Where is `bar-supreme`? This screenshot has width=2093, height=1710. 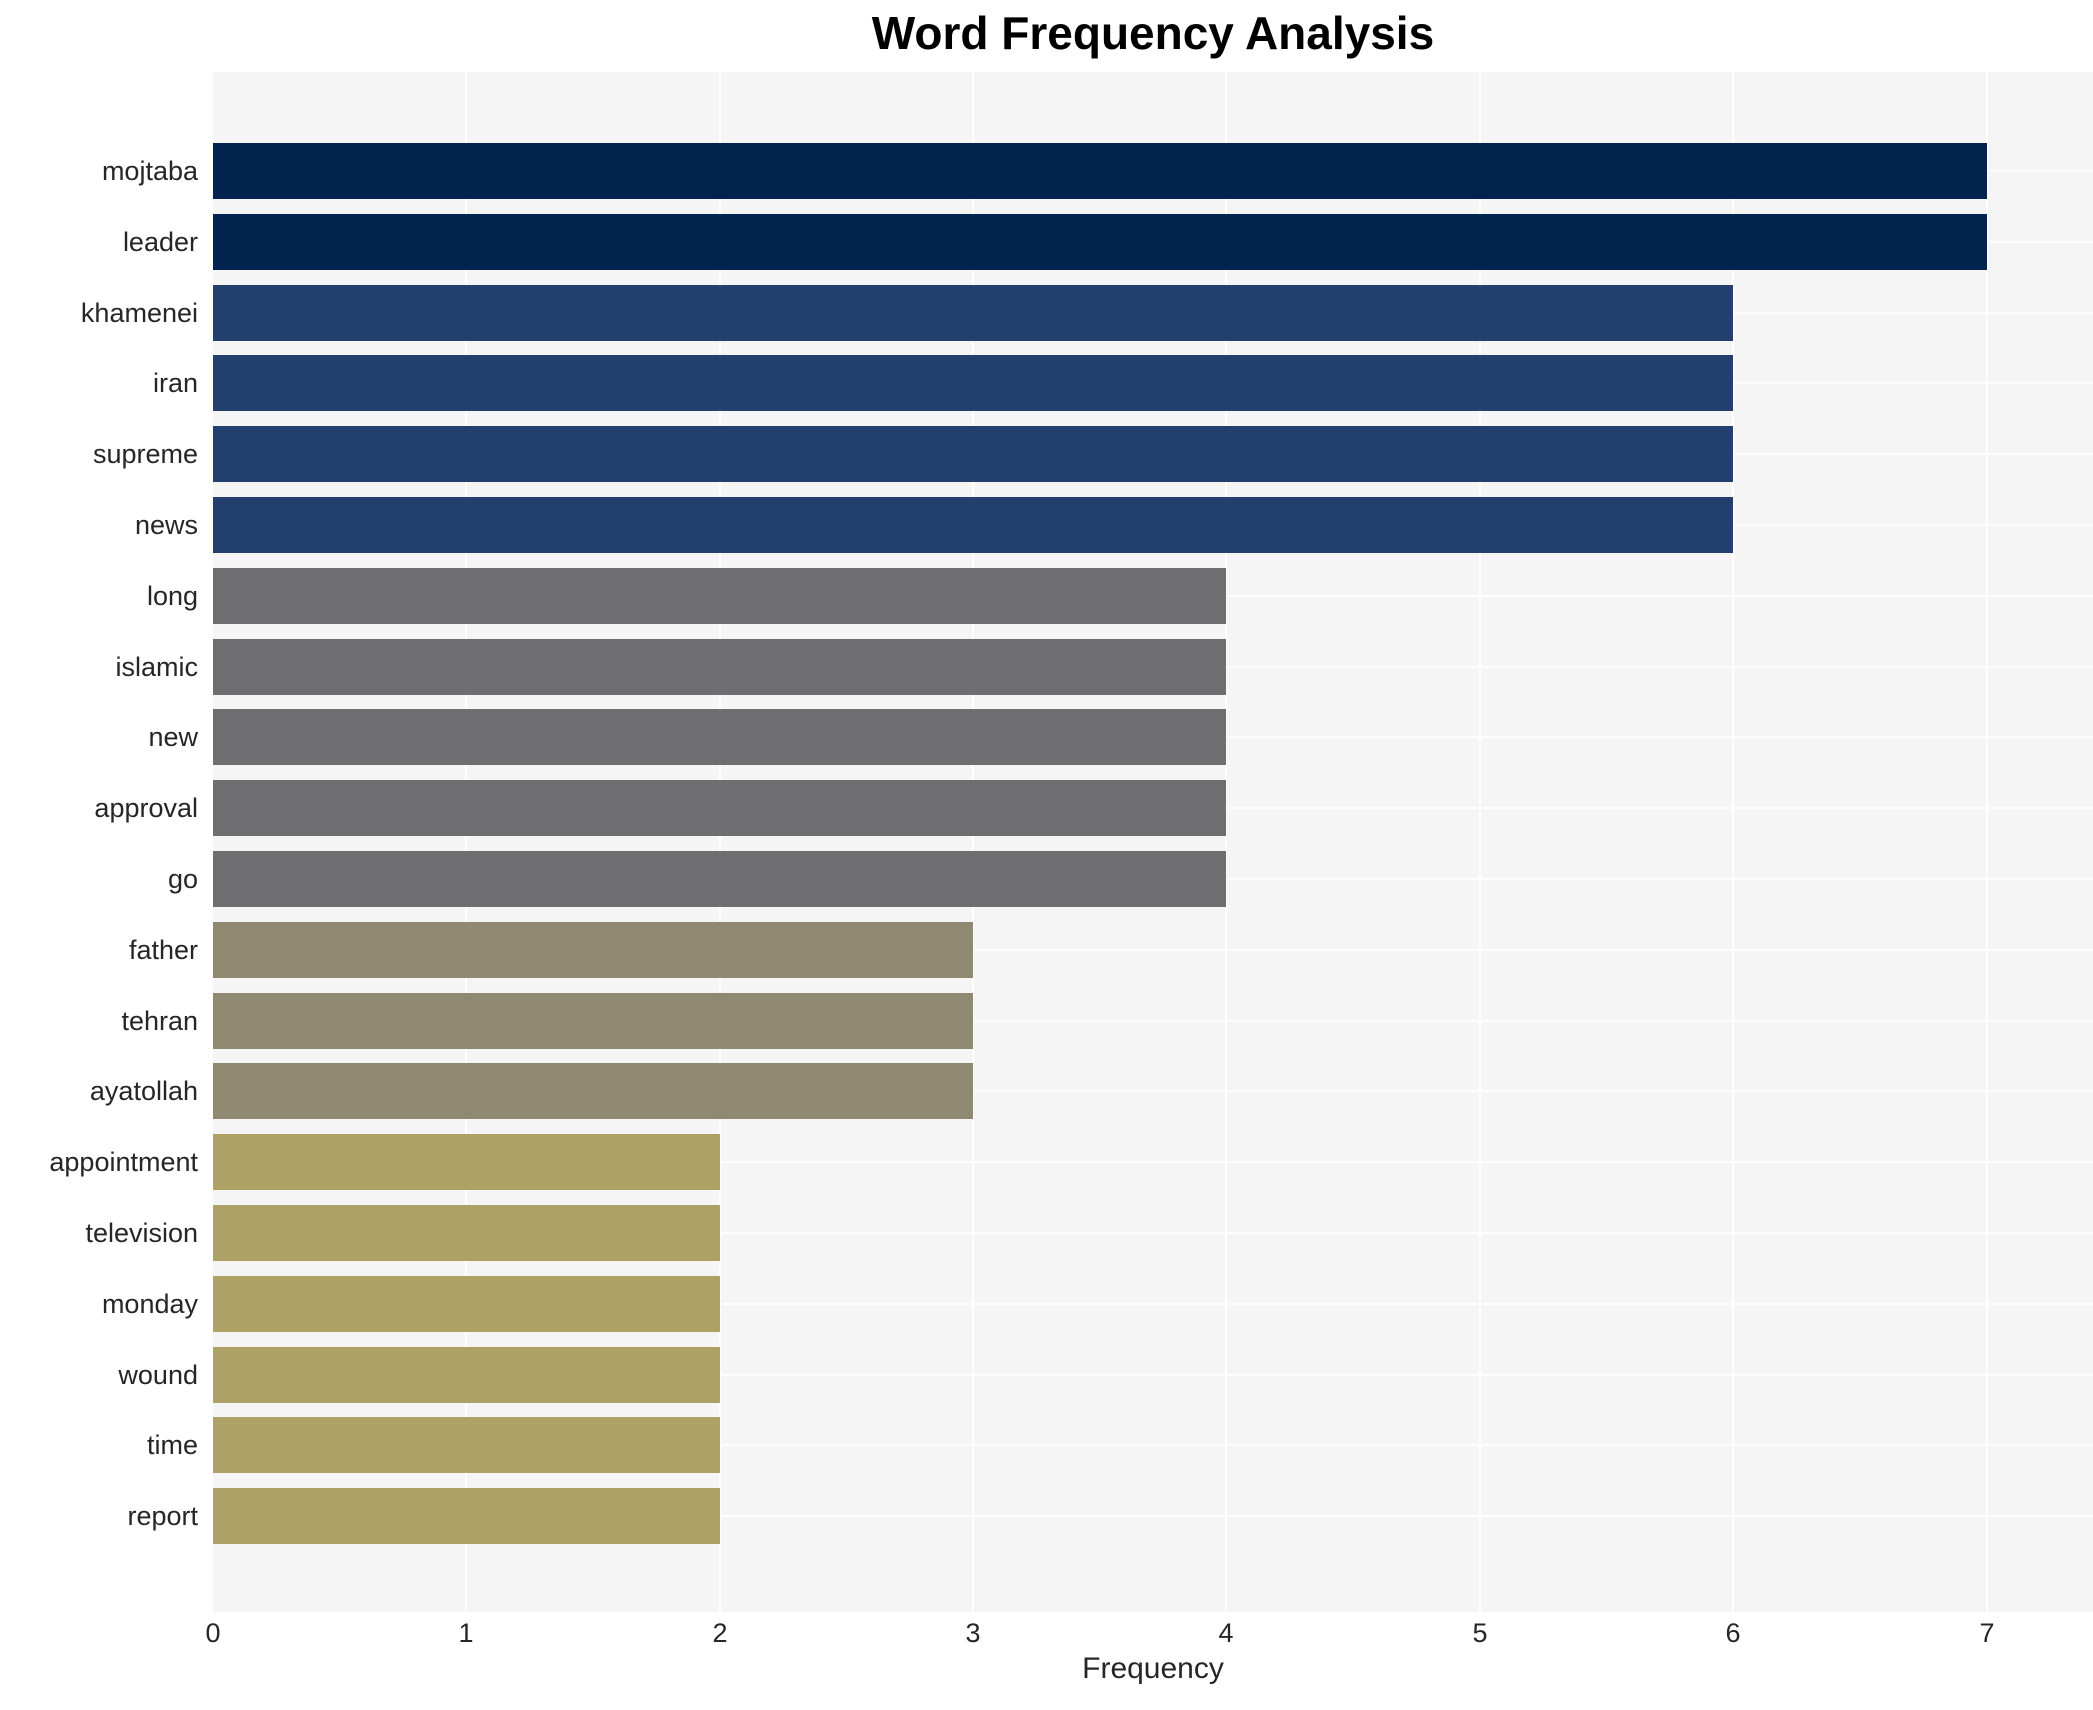
bar-supreme is located at coordinates (973, 454).